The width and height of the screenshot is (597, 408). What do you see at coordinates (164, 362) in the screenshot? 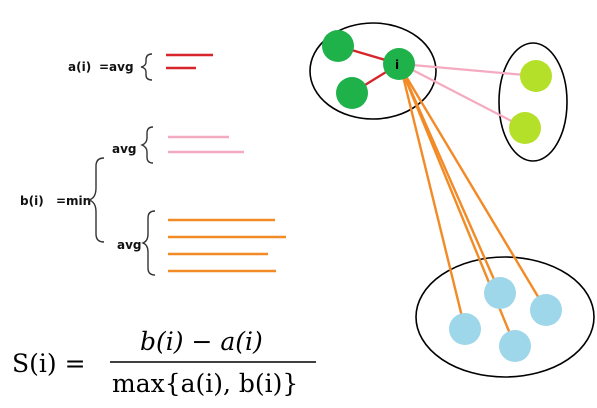
I see `silhouette-formula: S(i) = b(i) − a(i) max{a(i), b(i)}` at bounding box center [164, 362].